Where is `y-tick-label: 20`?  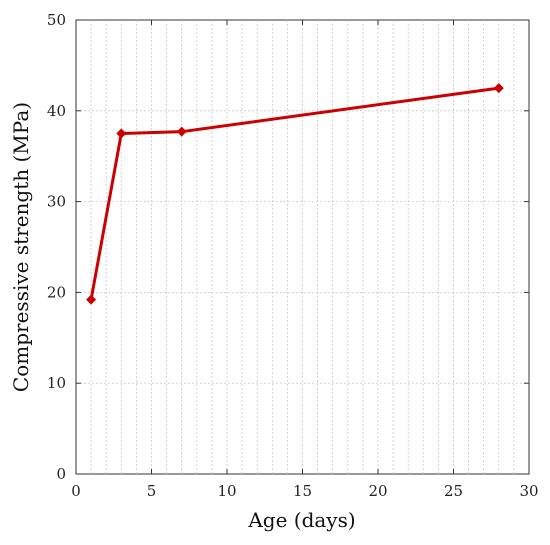 y-tick-label: 20 is located at coordinates (56, 292).